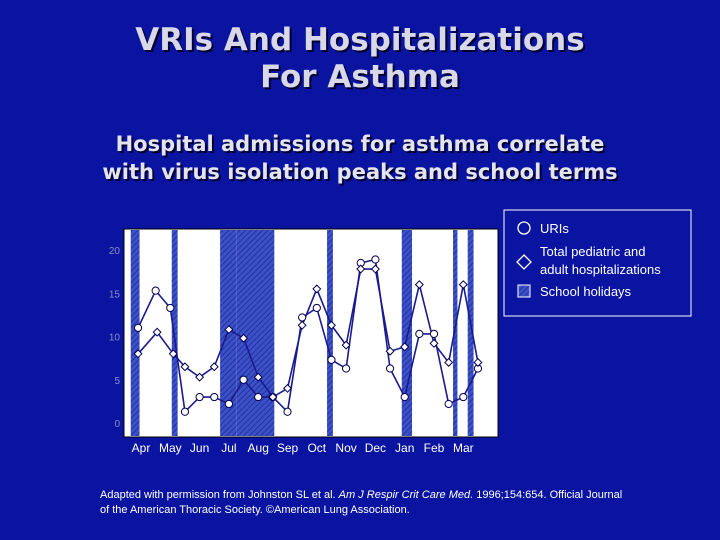 Image resolution: width=720 pixels, height=540 pixels. Describe the element at coordinates (548, 495) in the screenshot. I see `citation-text-cont: 1996;154:654. Official Journal` at that location.